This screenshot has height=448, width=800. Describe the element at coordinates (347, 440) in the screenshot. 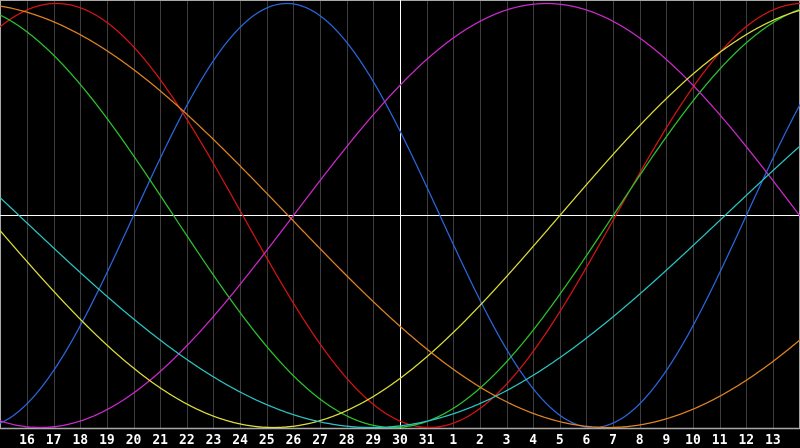

I see `x-axis-label-day-28: 28` at that location.